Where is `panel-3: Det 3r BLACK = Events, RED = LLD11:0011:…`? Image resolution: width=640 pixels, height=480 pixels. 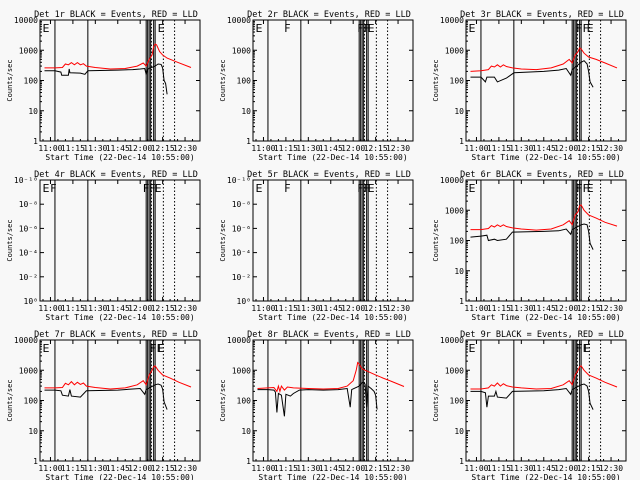
panel-3: Det 3r BLACK = Events, RED = LLD11:0011:… is located at coordinates (529, 86).